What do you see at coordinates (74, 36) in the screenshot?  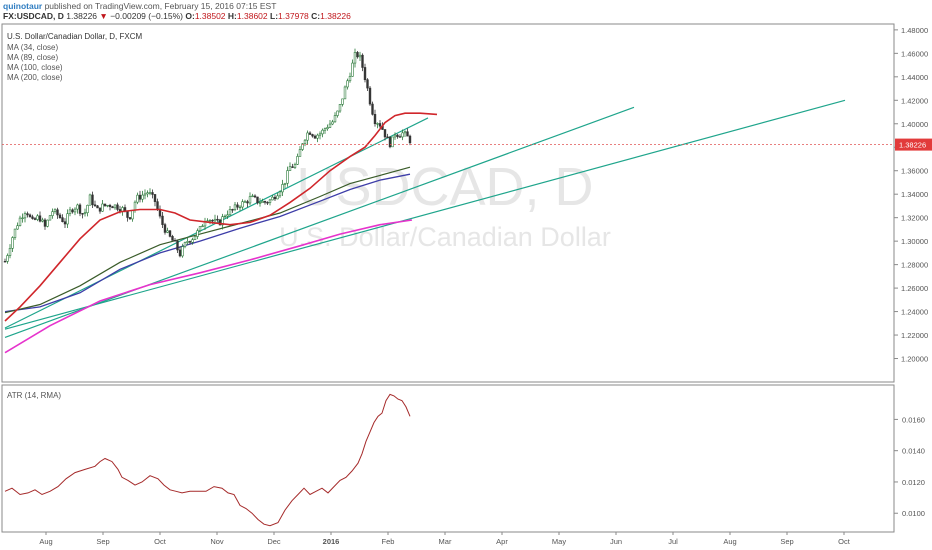 I see `chart-title: U.S. Dollar/Canadian Dollar, D, FXCM` at bounding box center [74, 36].